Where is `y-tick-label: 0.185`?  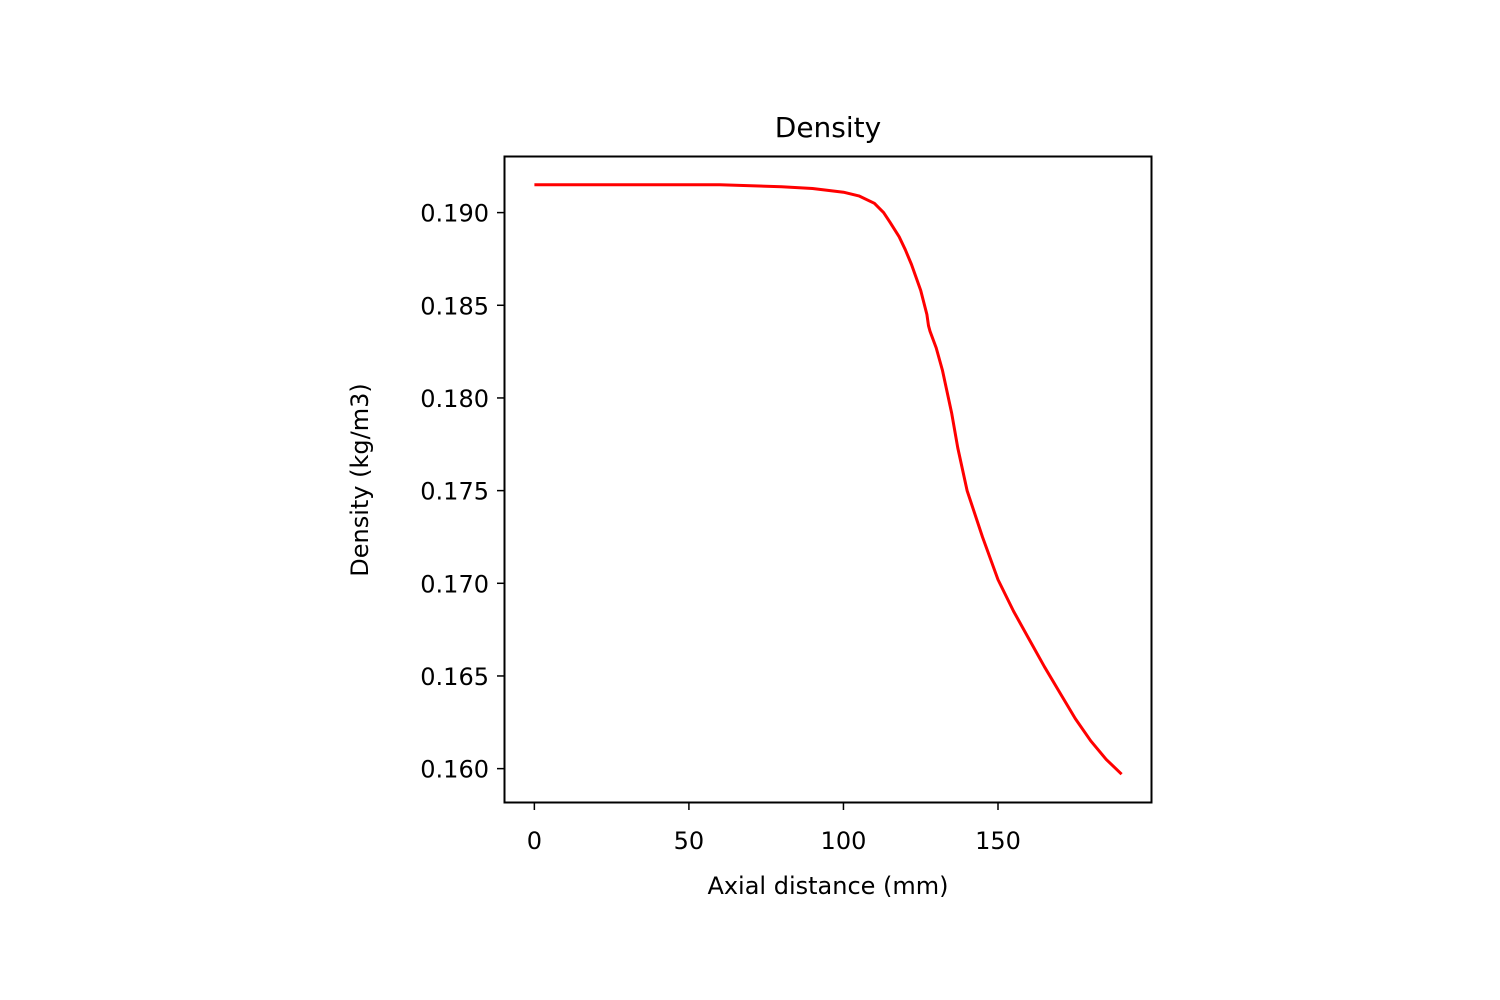 y-tick-label: 0.185 is located at coordinates (454, 306).